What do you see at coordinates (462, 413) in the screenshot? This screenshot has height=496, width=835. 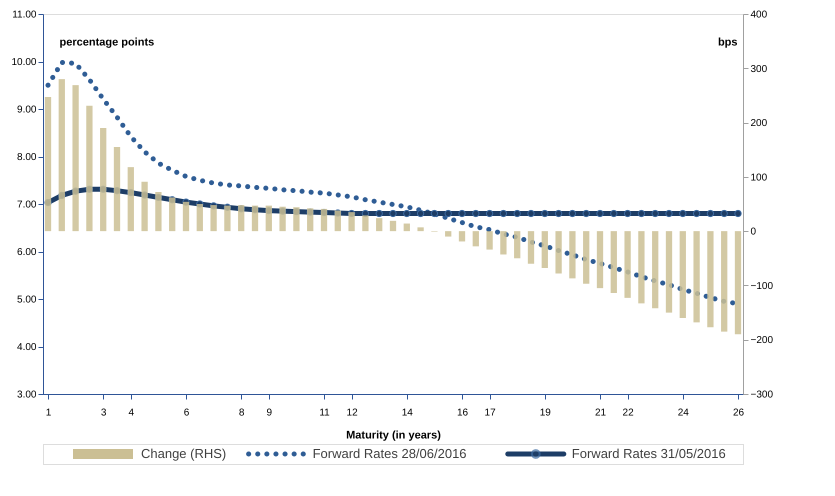 I see `x-tick-label: 16` at bounding box center [462, 413].